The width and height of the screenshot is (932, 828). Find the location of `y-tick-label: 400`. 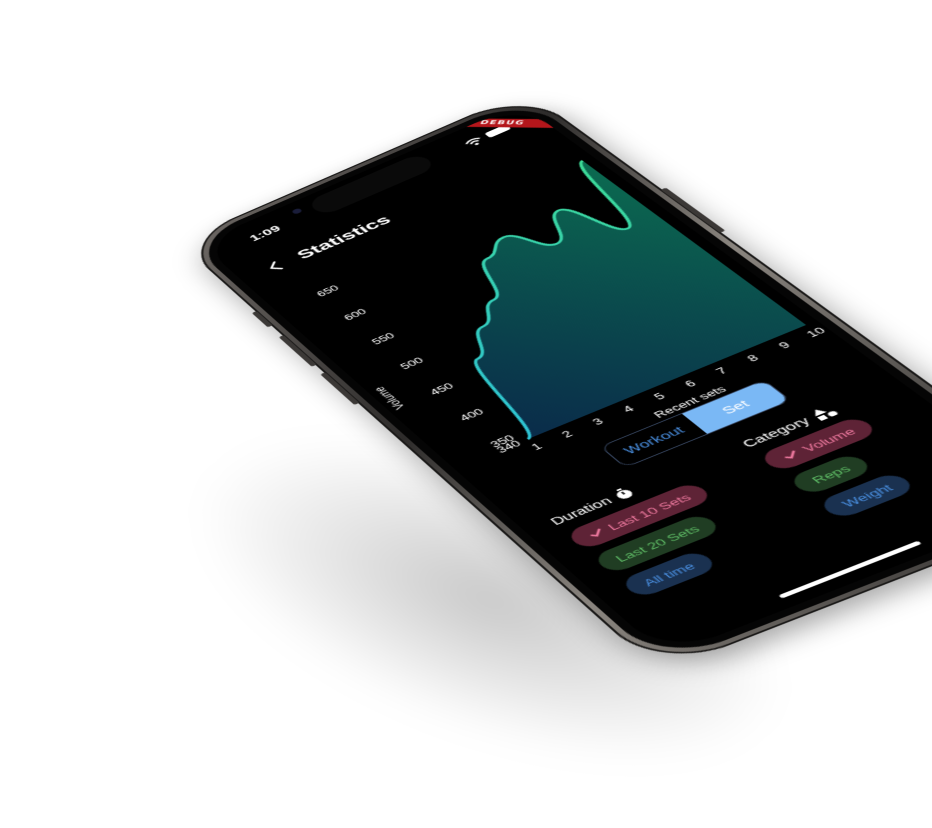

y-tick-label: 400 is located at coordinates (472, 415).